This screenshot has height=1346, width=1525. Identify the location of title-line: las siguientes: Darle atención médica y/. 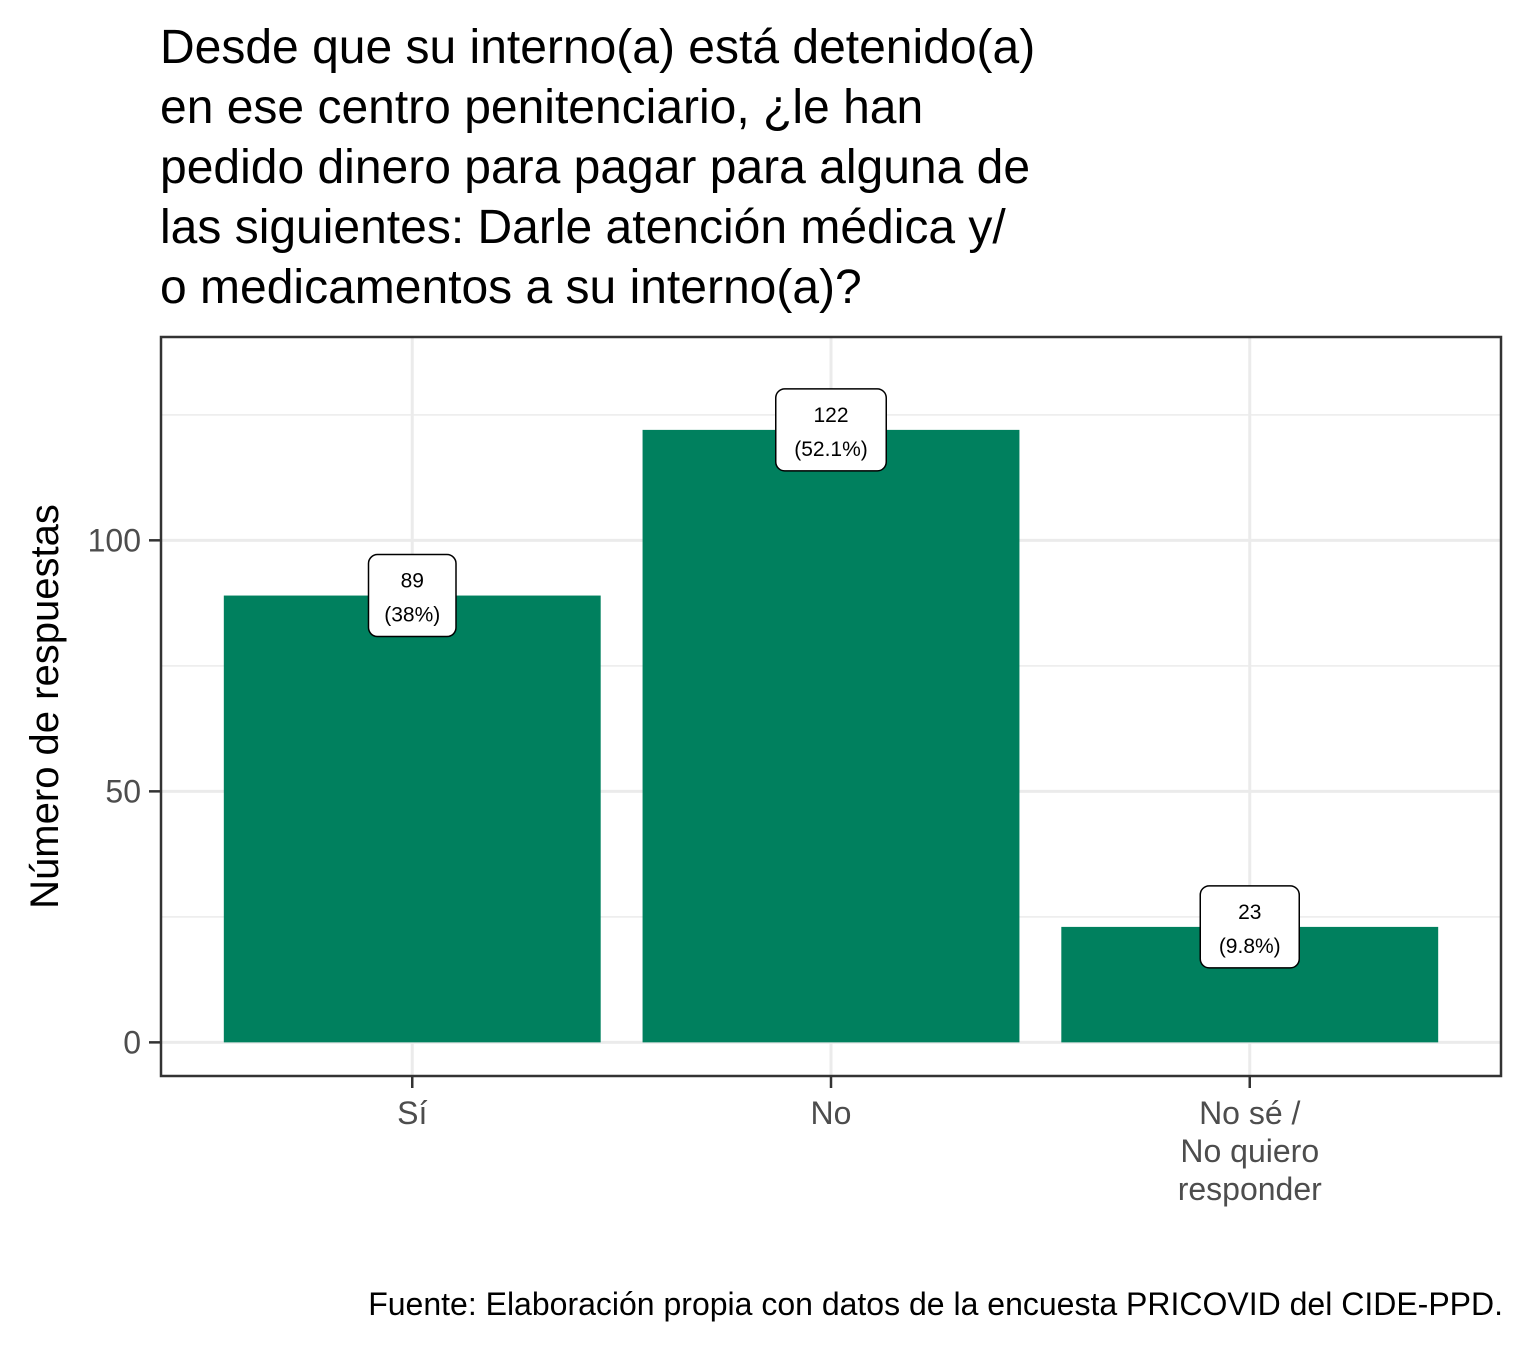
(583, 227).